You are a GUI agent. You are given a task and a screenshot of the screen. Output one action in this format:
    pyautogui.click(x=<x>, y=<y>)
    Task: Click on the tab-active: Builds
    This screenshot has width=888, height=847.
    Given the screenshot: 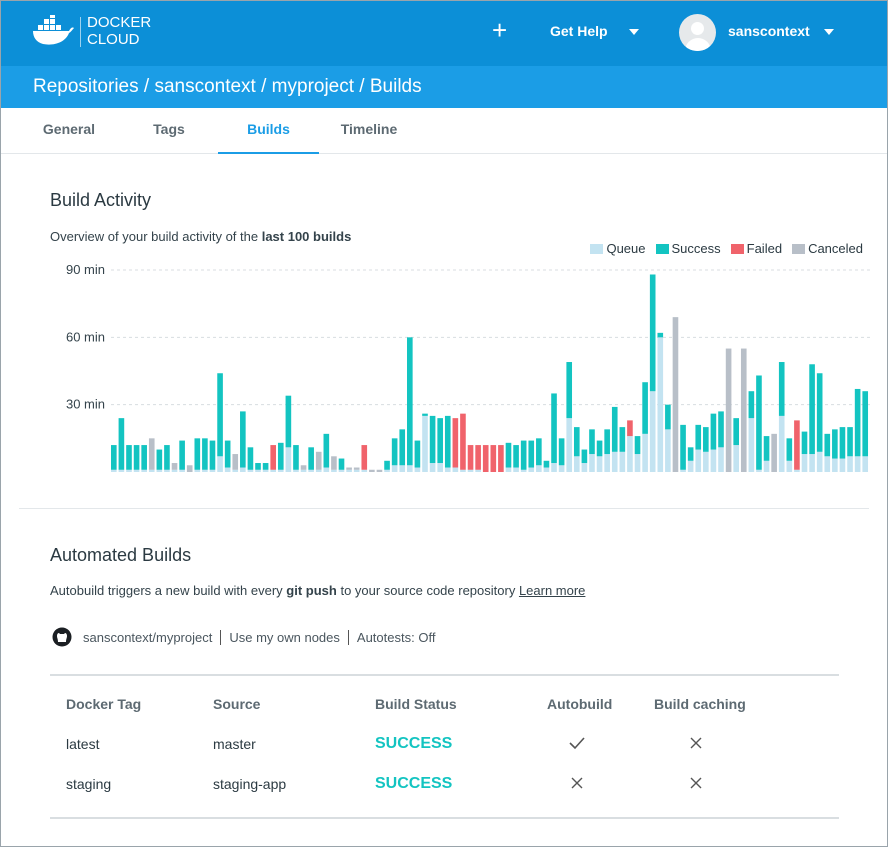 What is the action you would take?
    pyautogui.click(x=268, y=131)
    